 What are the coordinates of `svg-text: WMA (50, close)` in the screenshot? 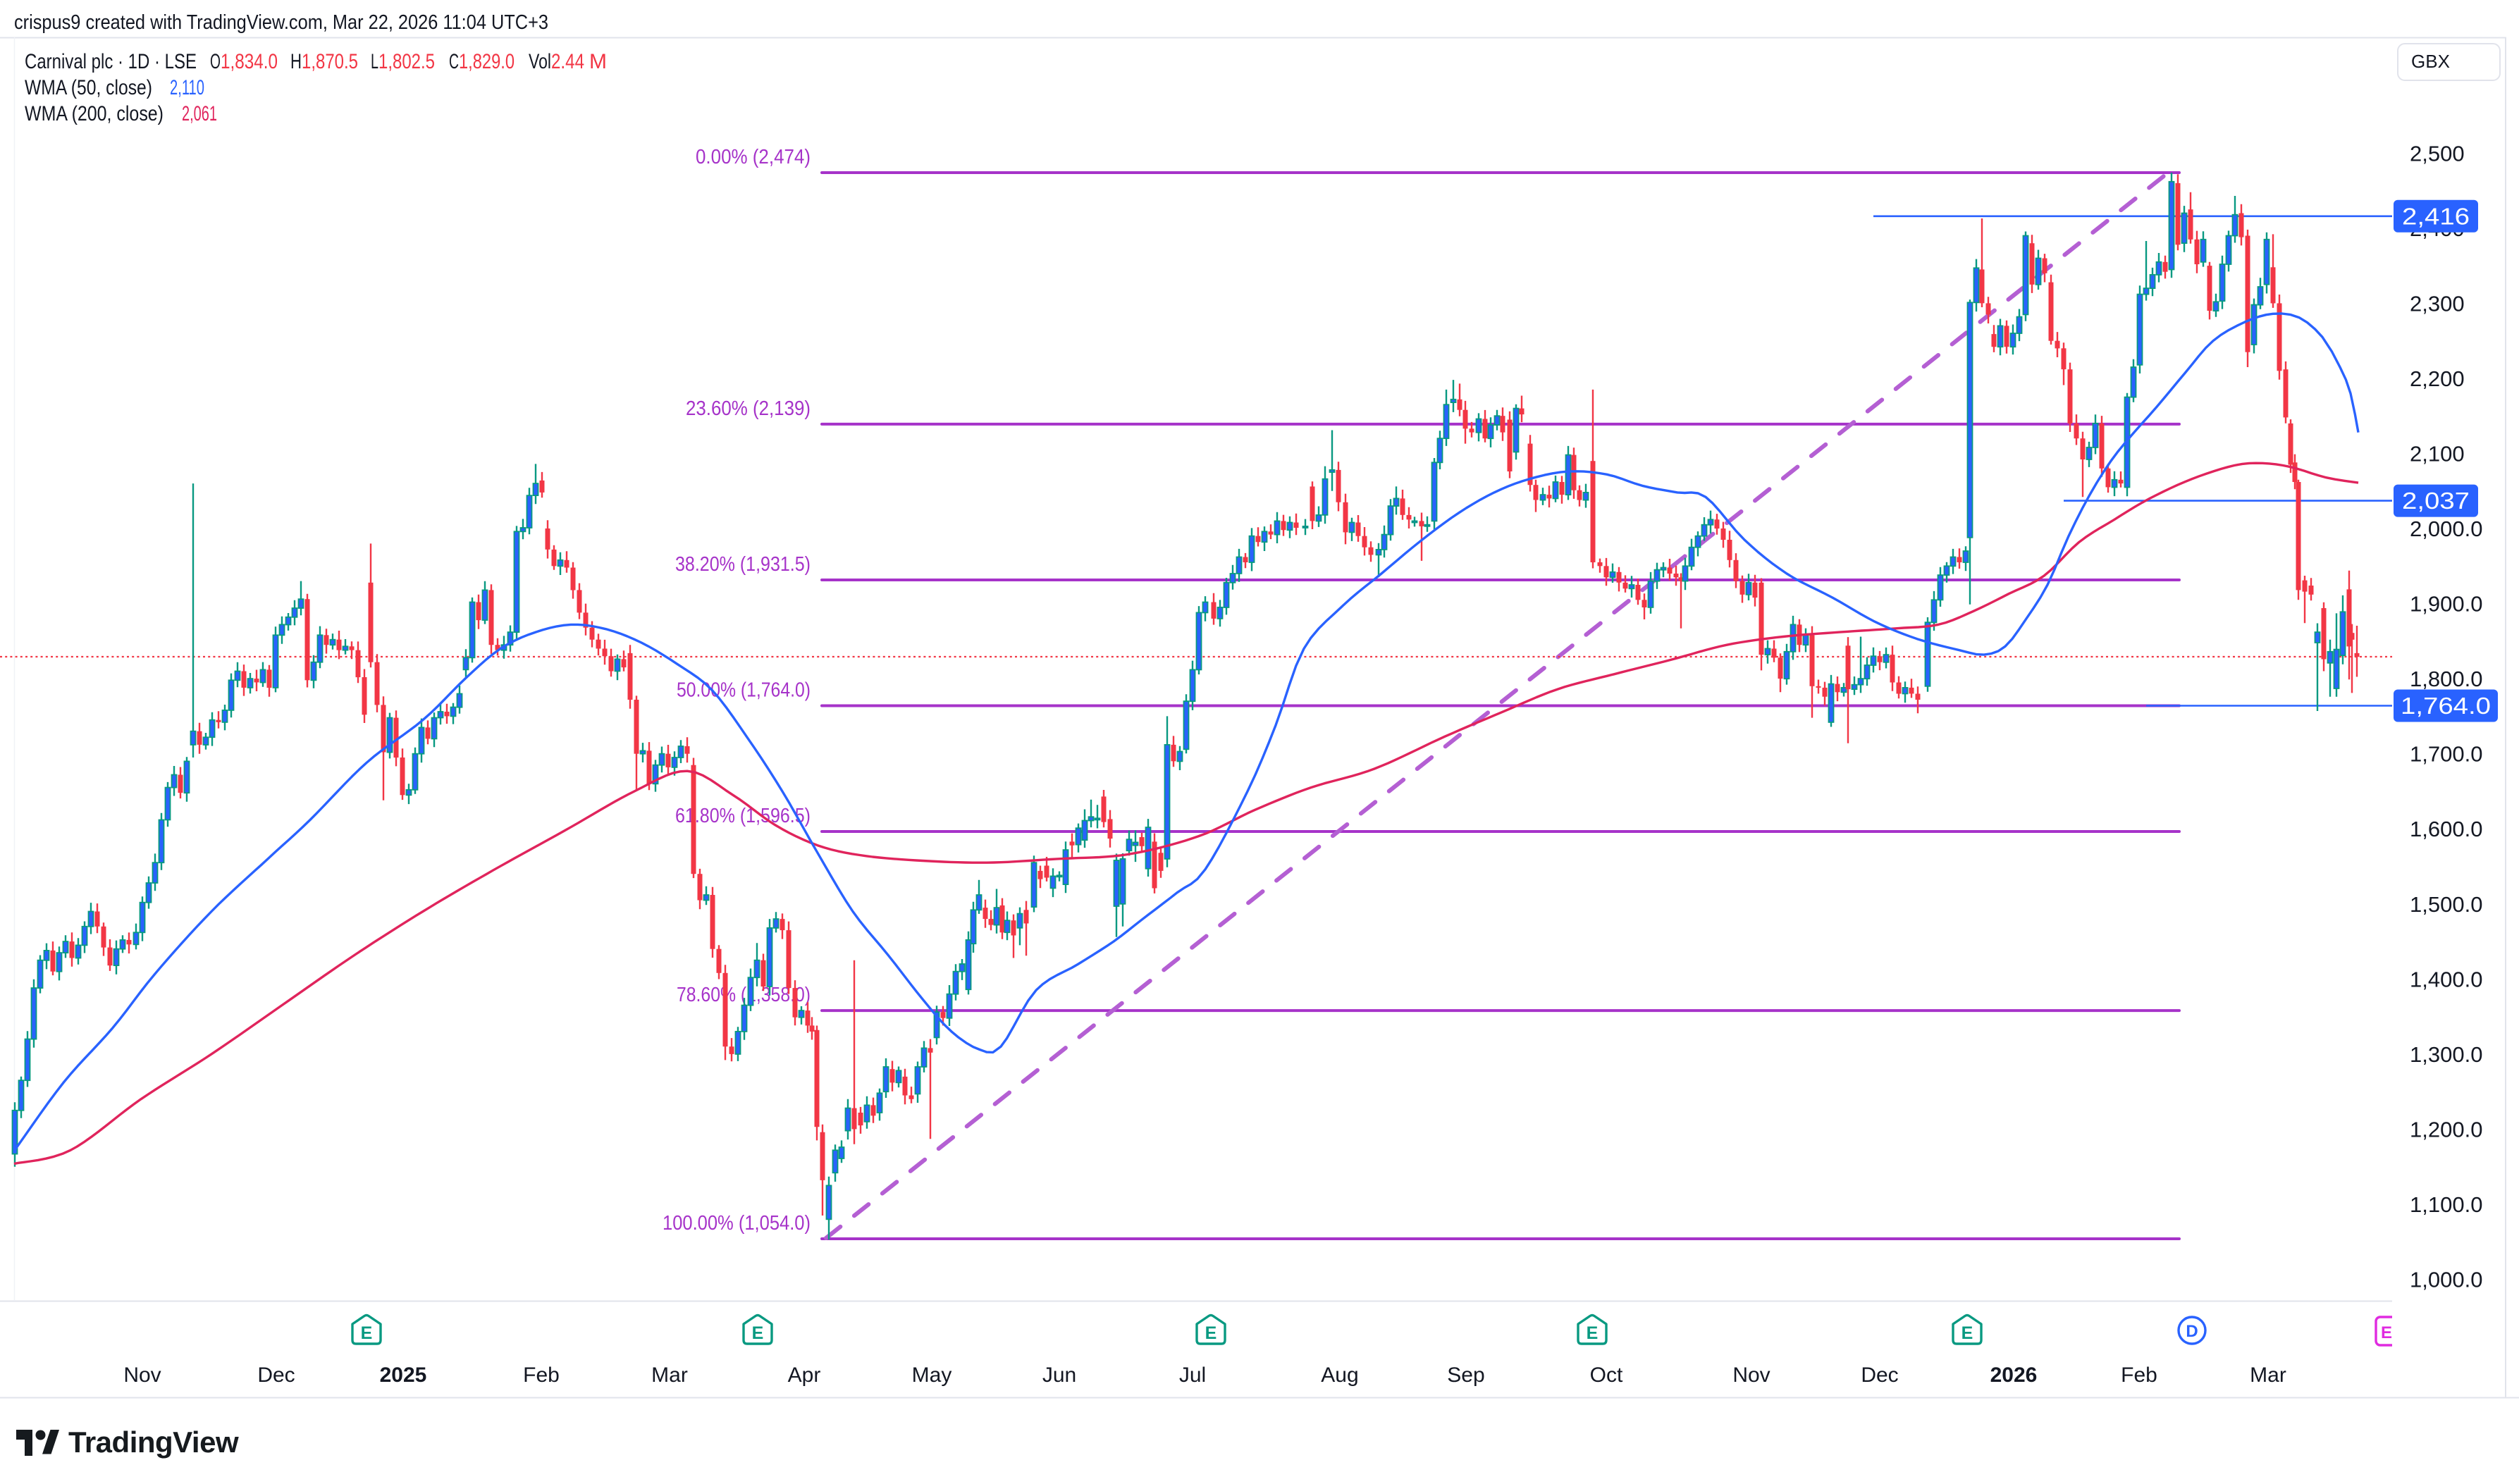 It's located at (88, 87).